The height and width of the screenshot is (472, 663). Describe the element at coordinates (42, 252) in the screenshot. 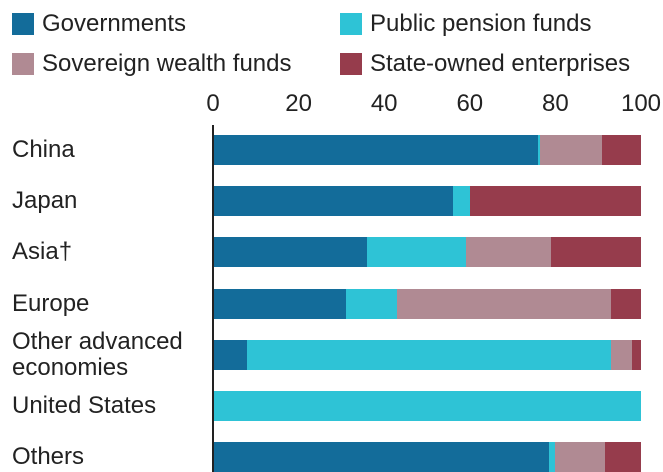

I see `category-label: Asia†` at that location.